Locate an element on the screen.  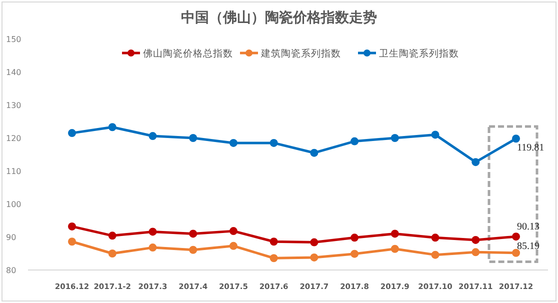
data-label: 119.81 is located at coordinates (530, 148).